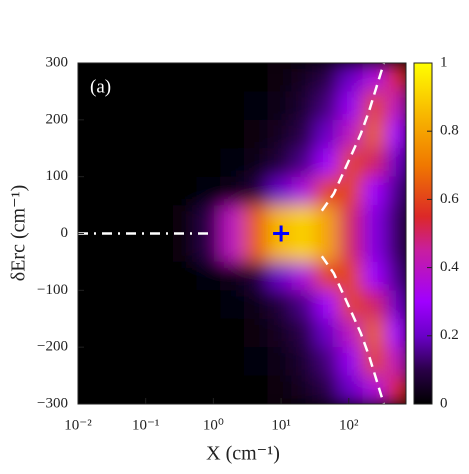 The width and height of the screenshot is (469, 474). Describe the element at coordinates (281, 233) in the screenshot. I see `marker` at that location.